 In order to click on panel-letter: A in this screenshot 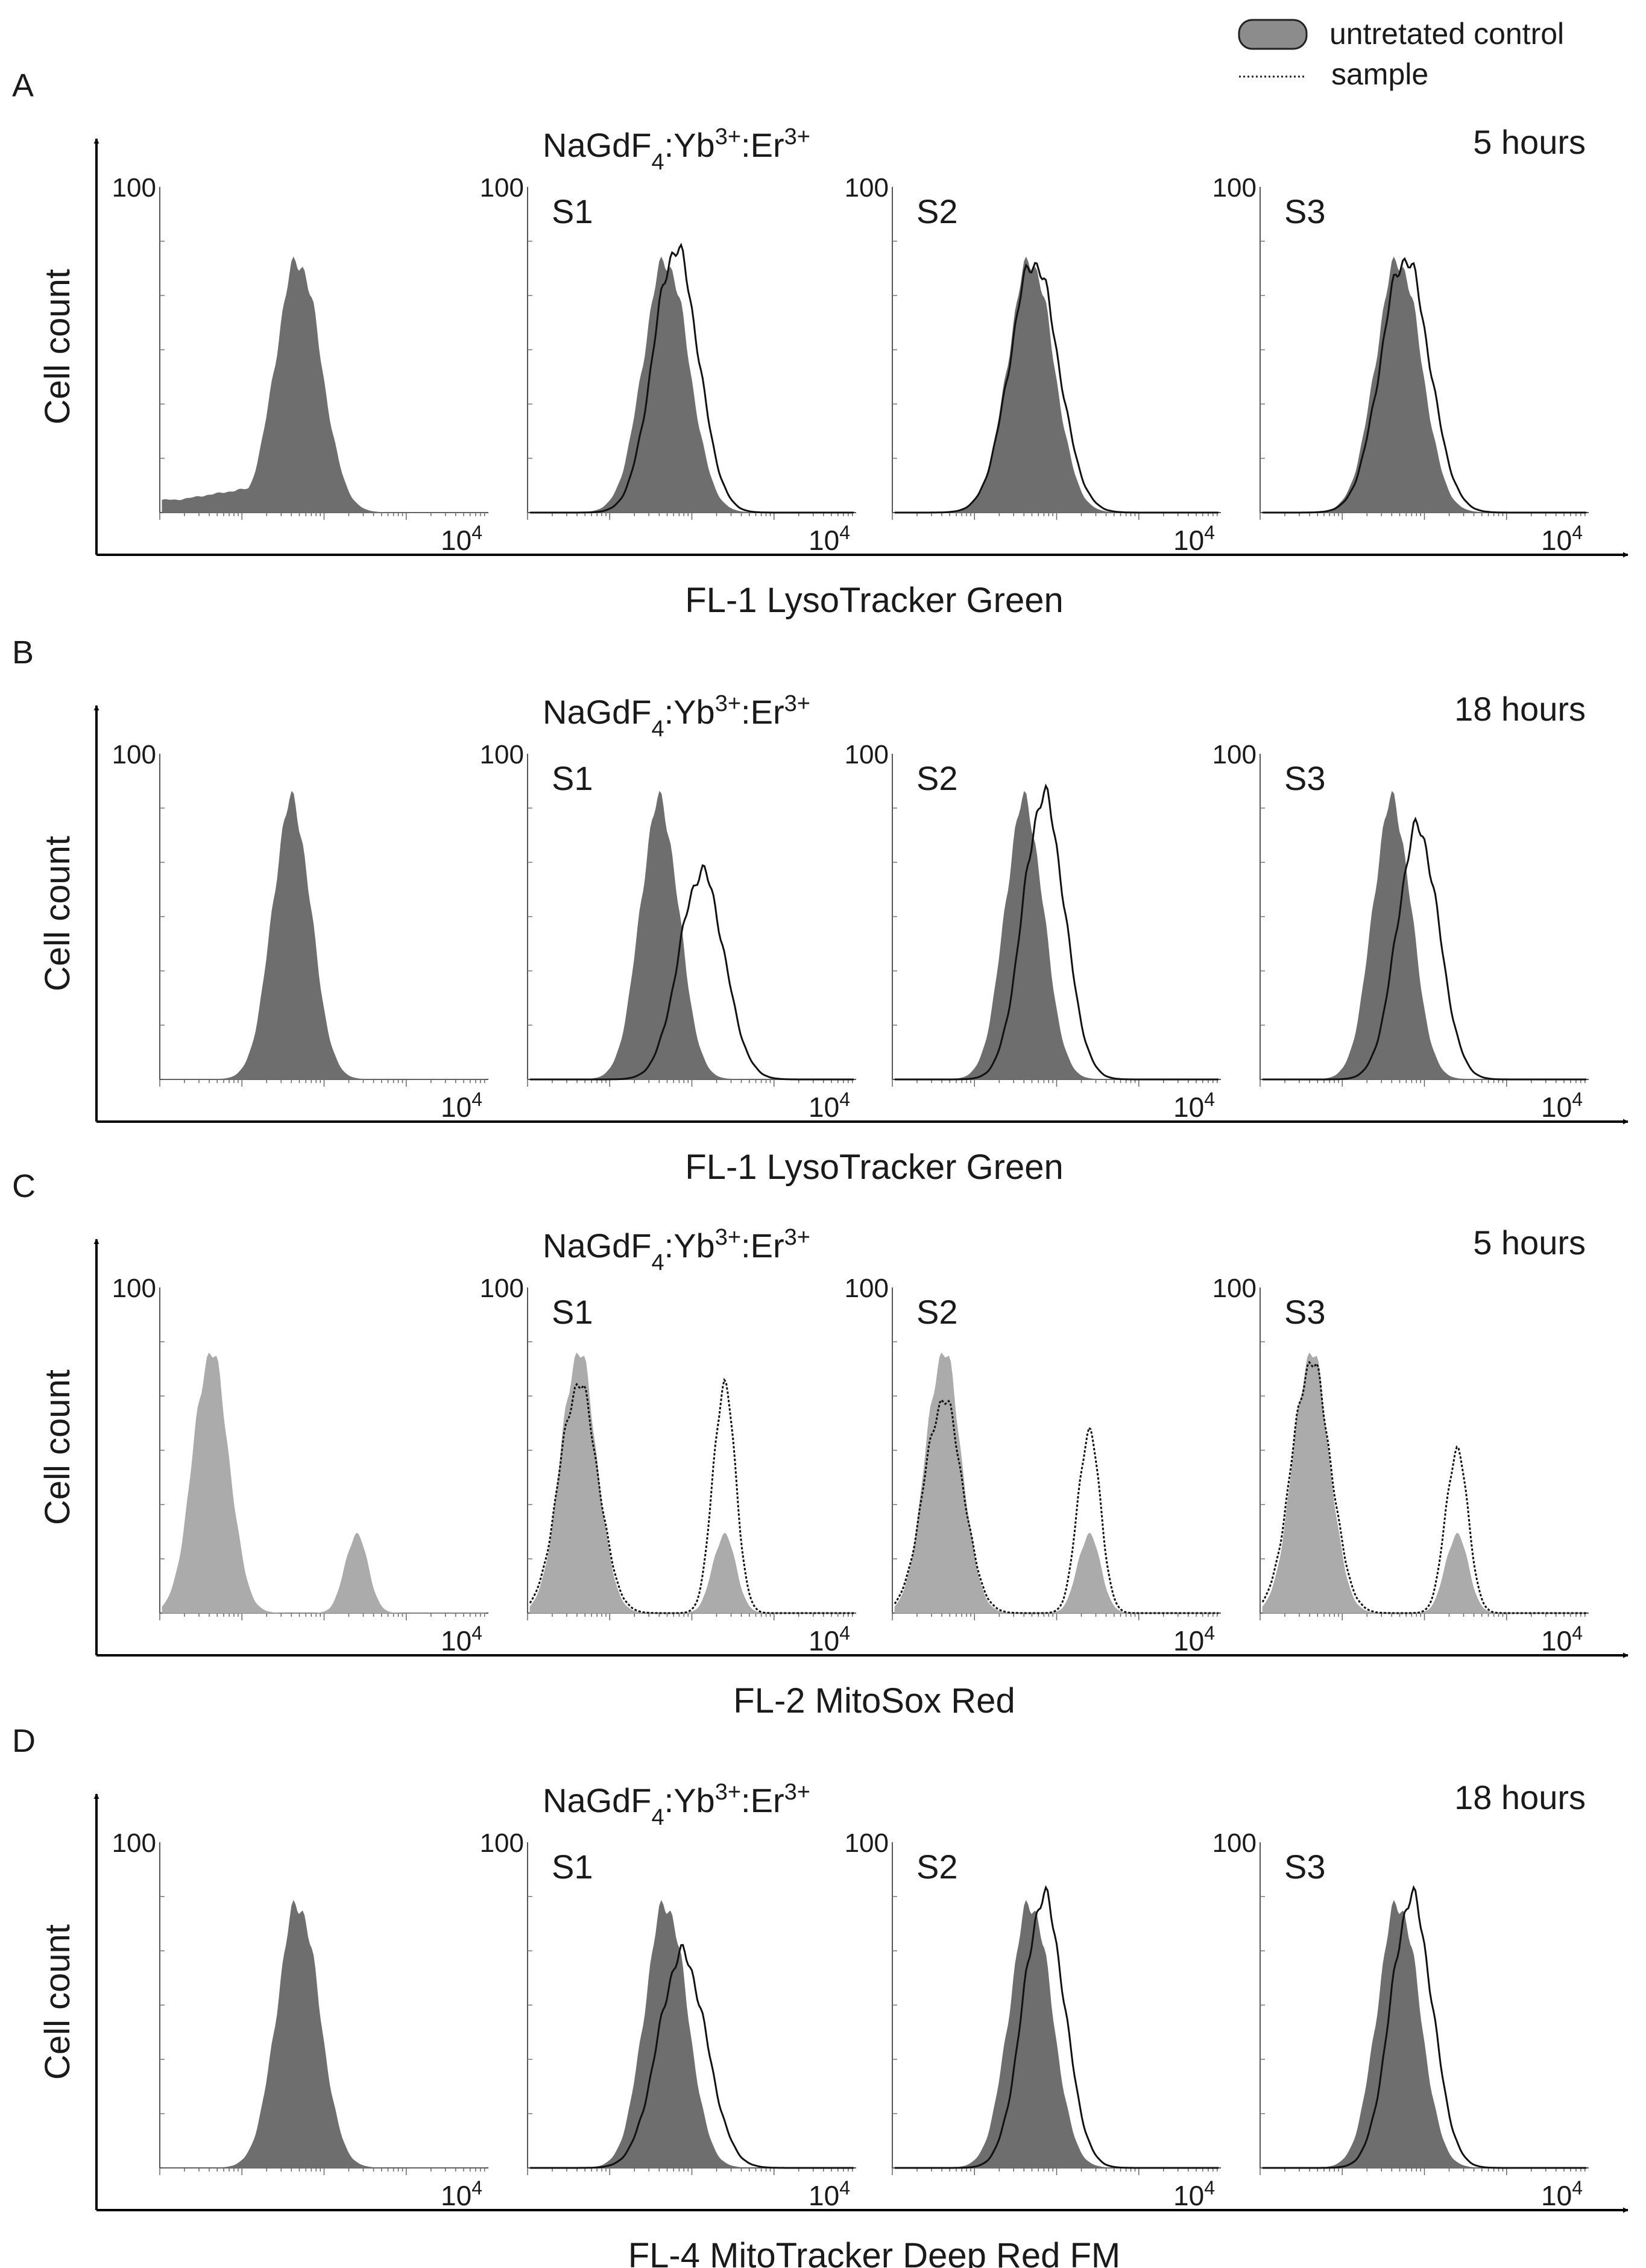, I will do `click(23, 86)`.